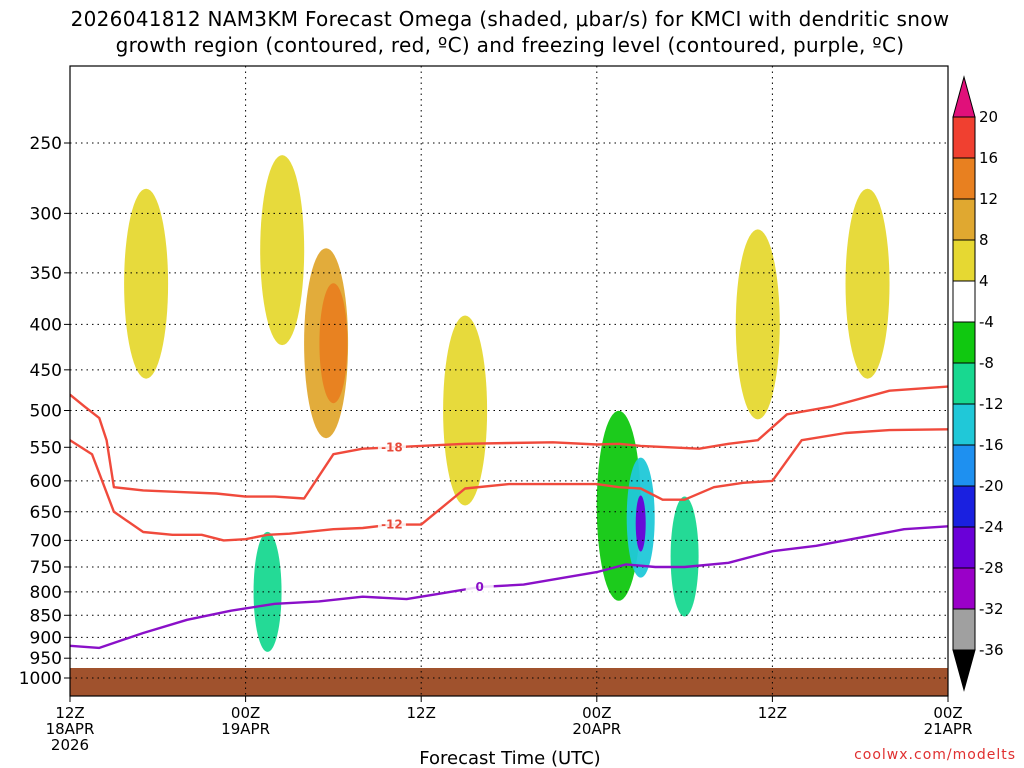 The image size is (1024, 768). Describe the element at coordinates (46, 371) in the screenshot. I see `y-tick-label-450: 450` at that location.